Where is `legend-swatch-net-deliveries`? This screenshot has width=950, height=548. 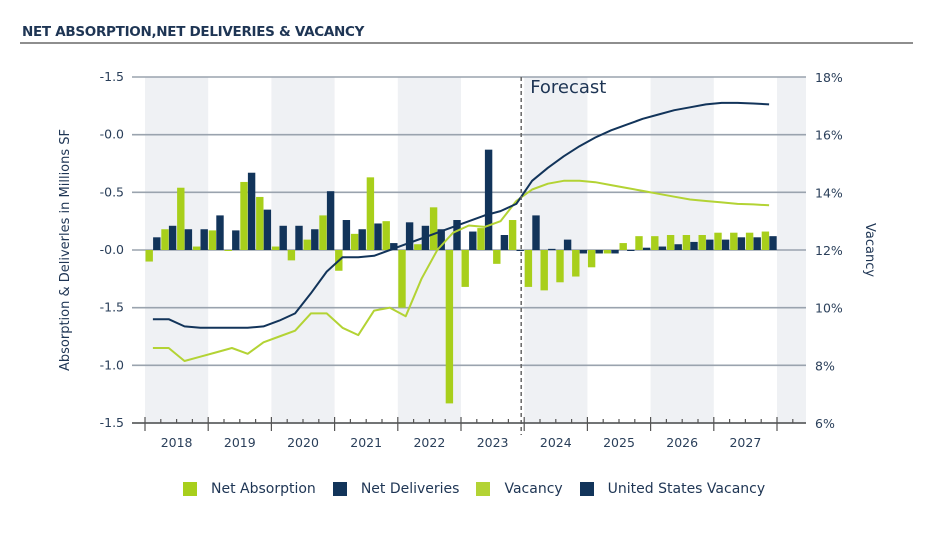 legend-swatch-net-deliveries is located at coordinates (339, 489).